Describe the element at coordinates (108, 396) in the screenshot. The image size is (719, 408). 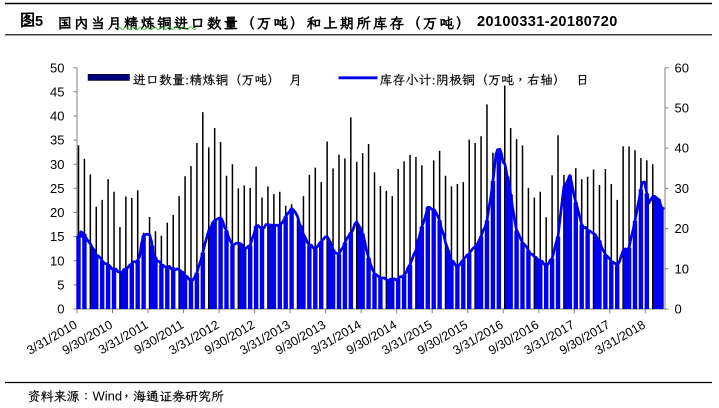
I see `svg-text: Wind` at that location.